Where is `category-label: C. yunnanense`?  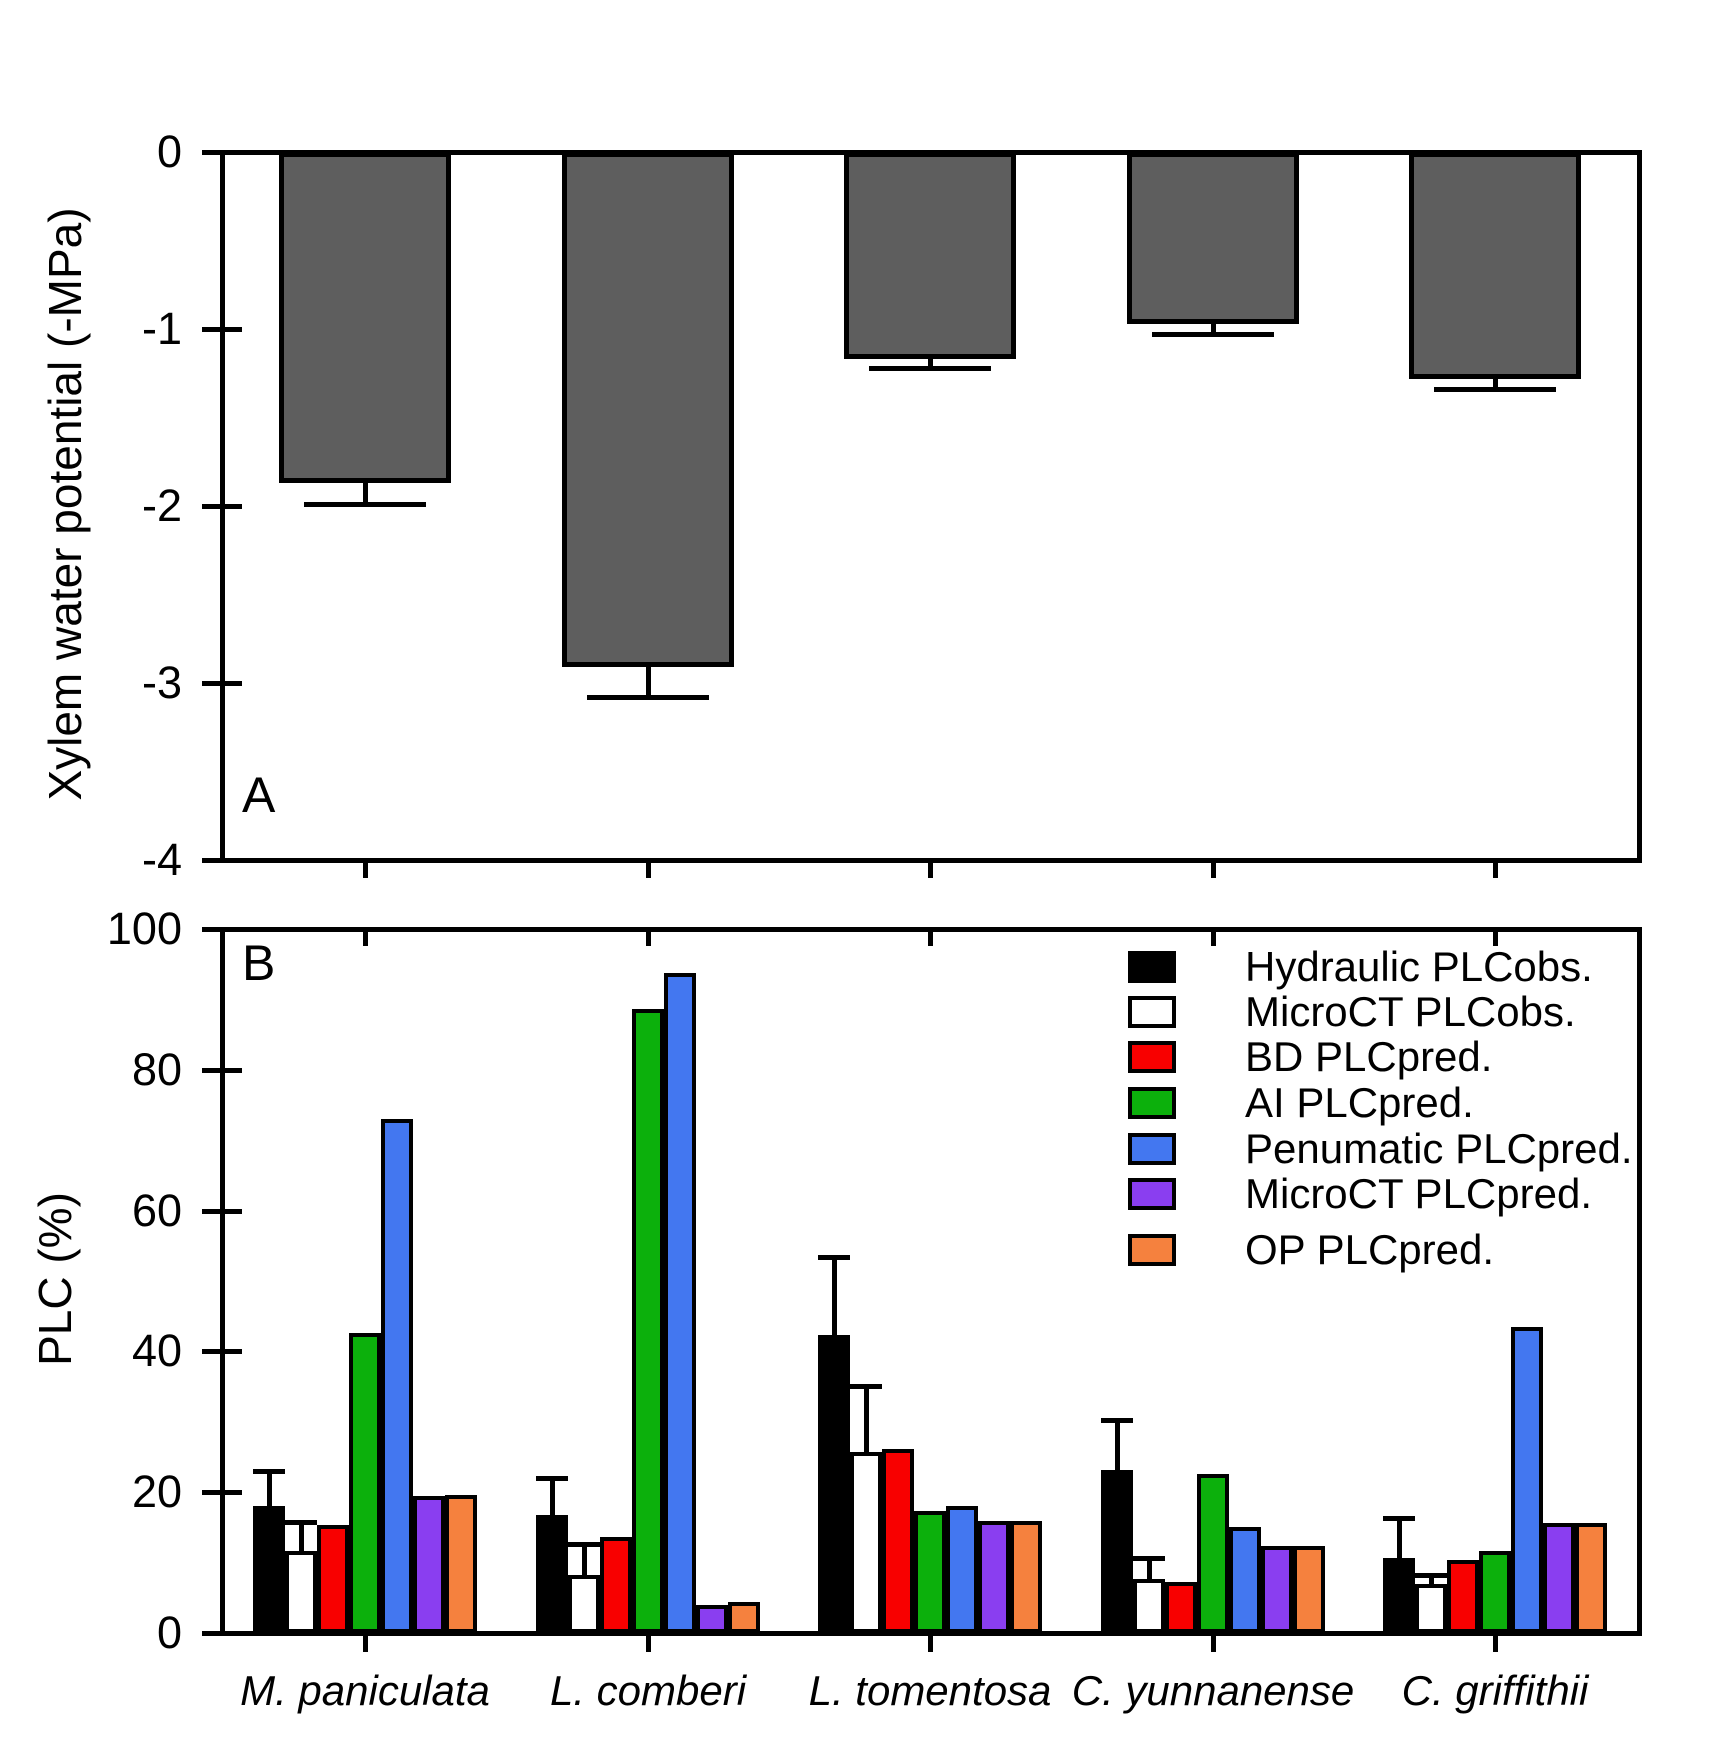 category-label: C. yunnanense is located at coordinates (1213, 1690).